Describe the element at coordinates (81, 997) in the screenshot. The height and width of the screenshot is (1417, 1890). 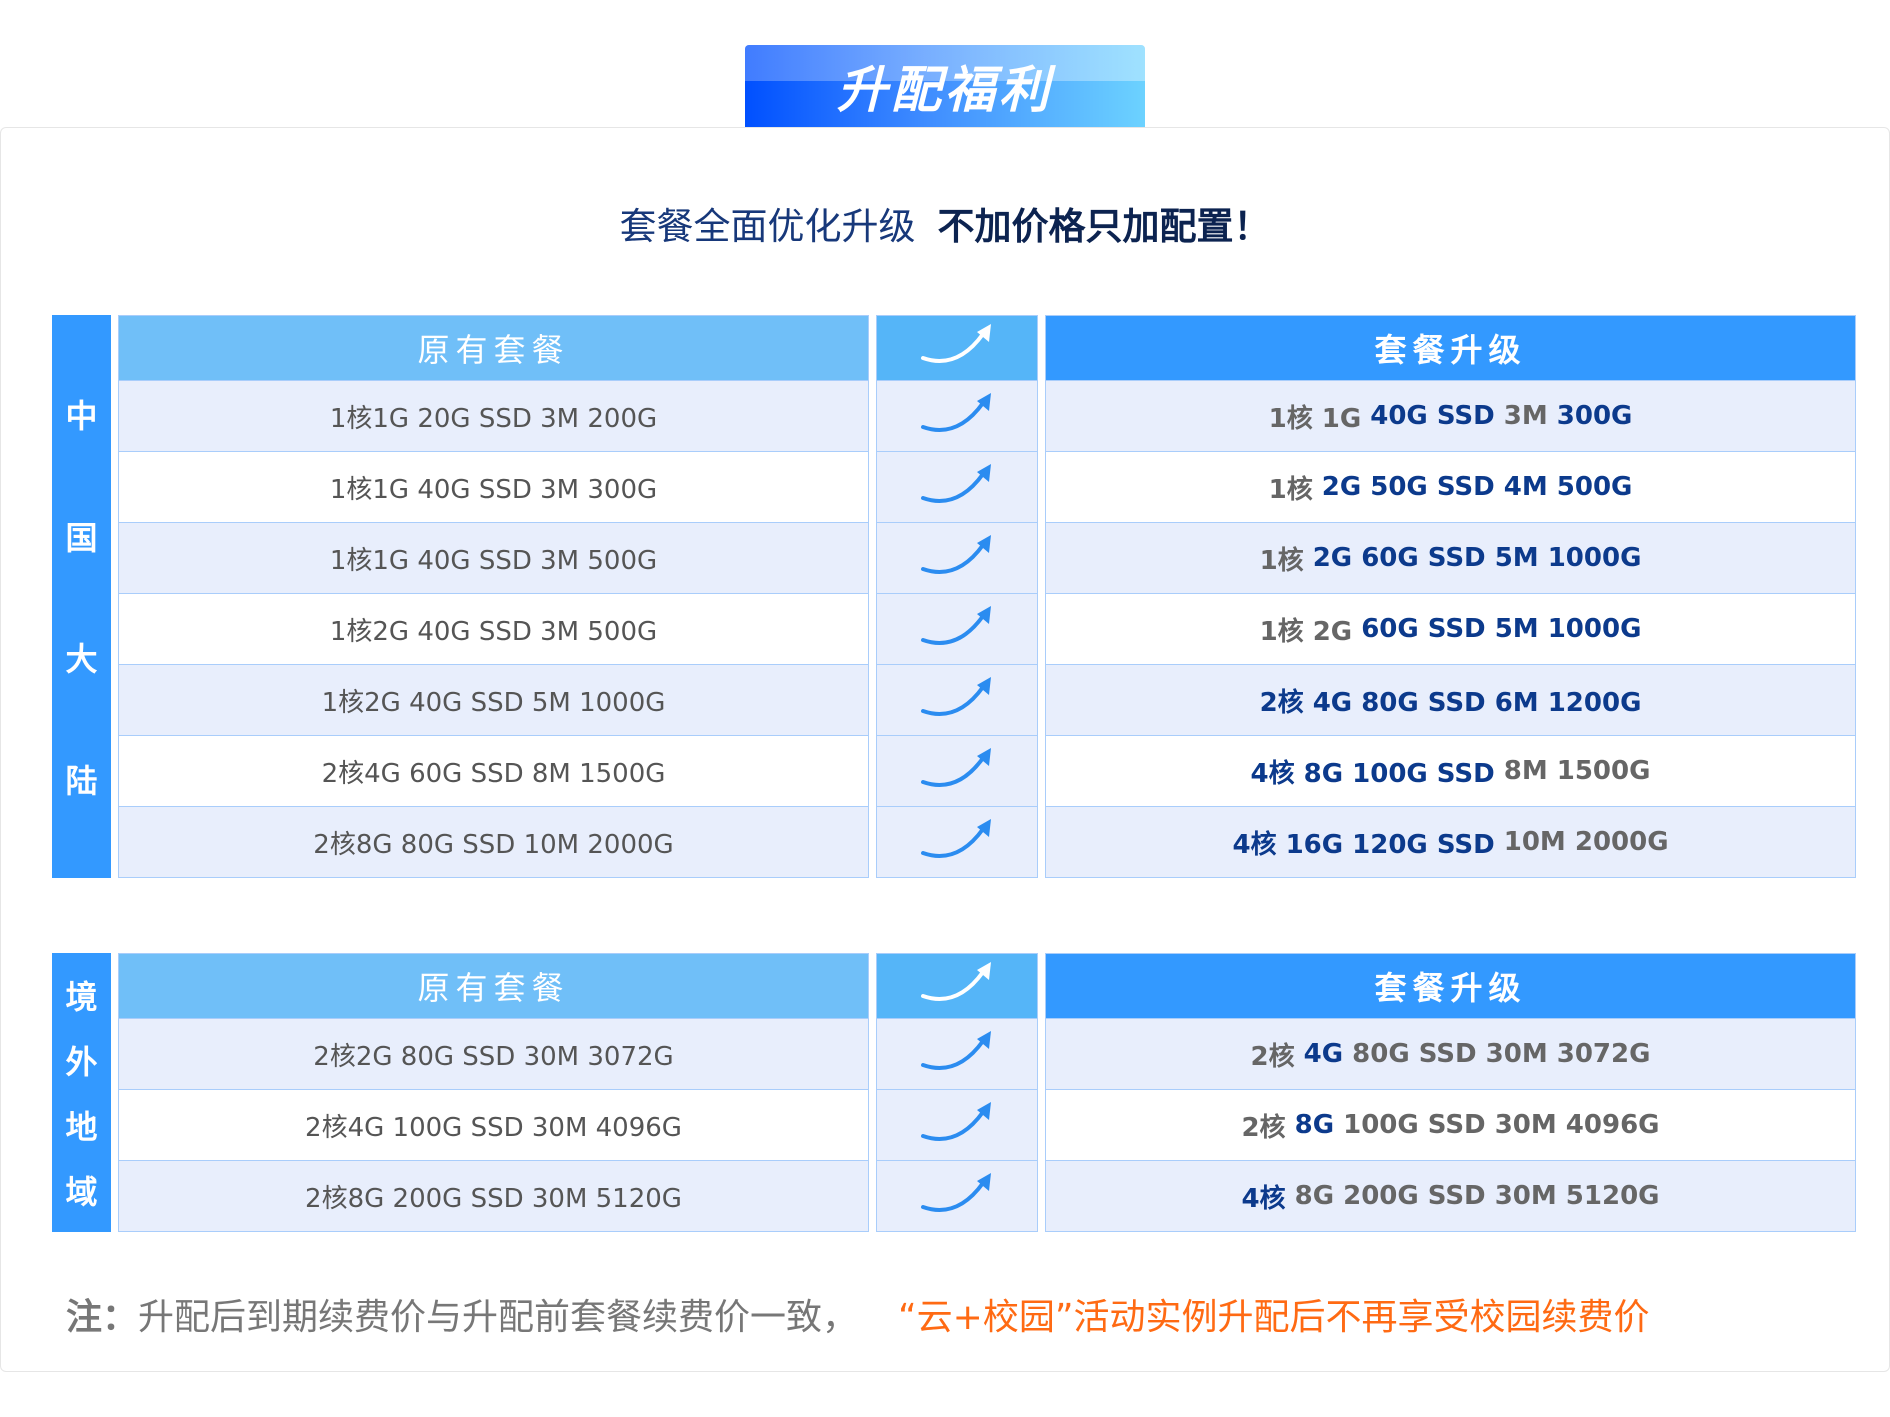
I see `region-char: 境` at that location.